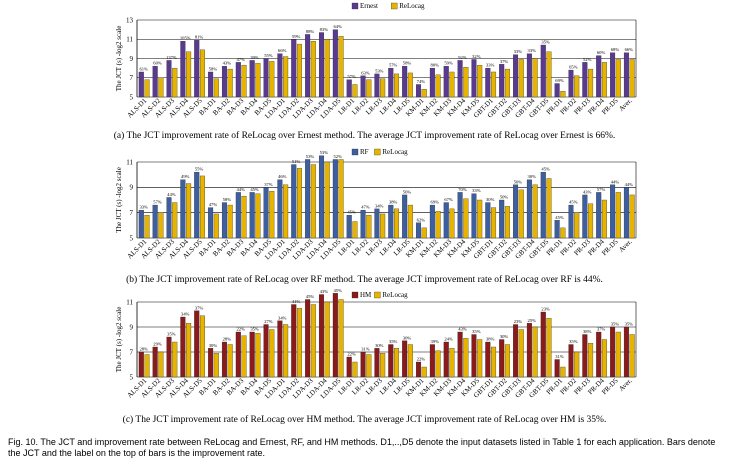 This screenshot has width=729, height=464. What do you see at coordinates (296, 161) in the screenshot?
I see `improvement-label: 51%` at bounding box center [296, 161].